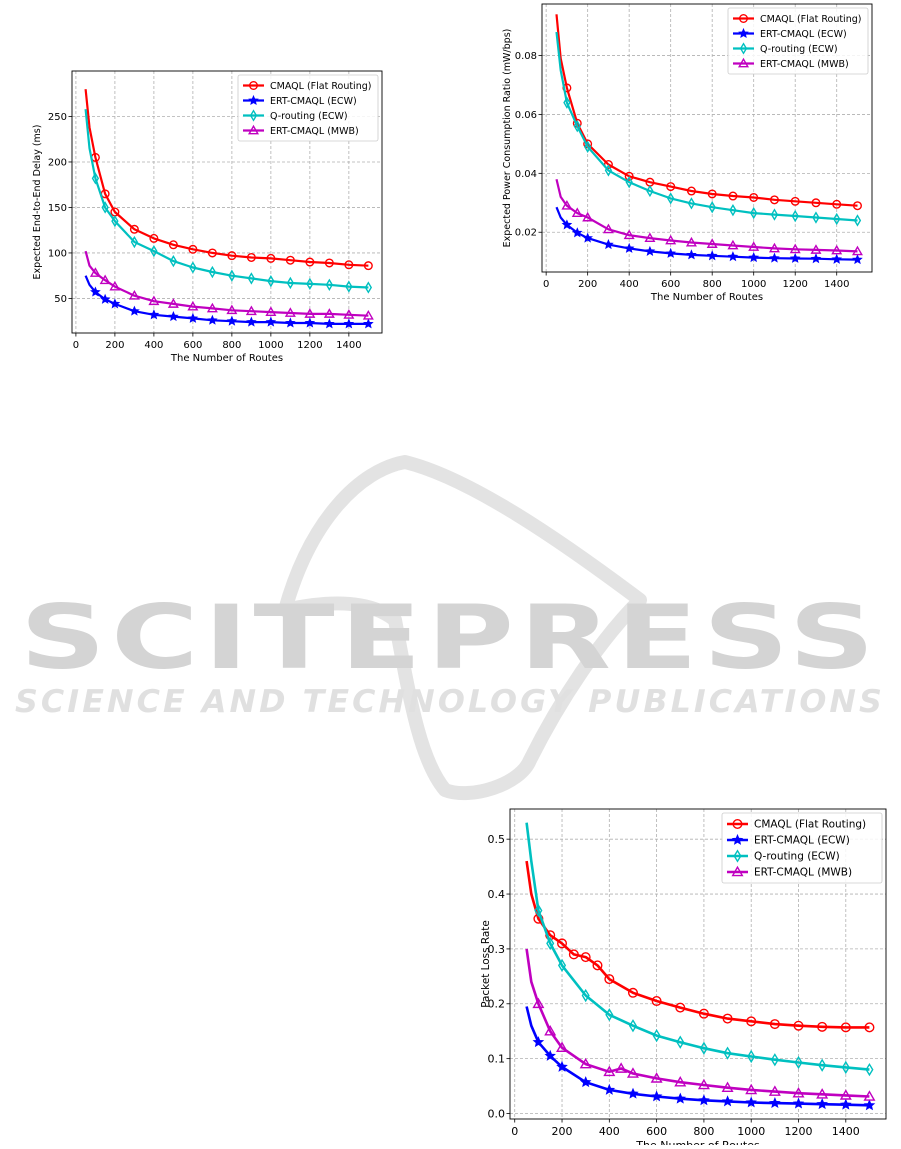  I want to click on y-tick-label: 0.2, so click(497, 1004).